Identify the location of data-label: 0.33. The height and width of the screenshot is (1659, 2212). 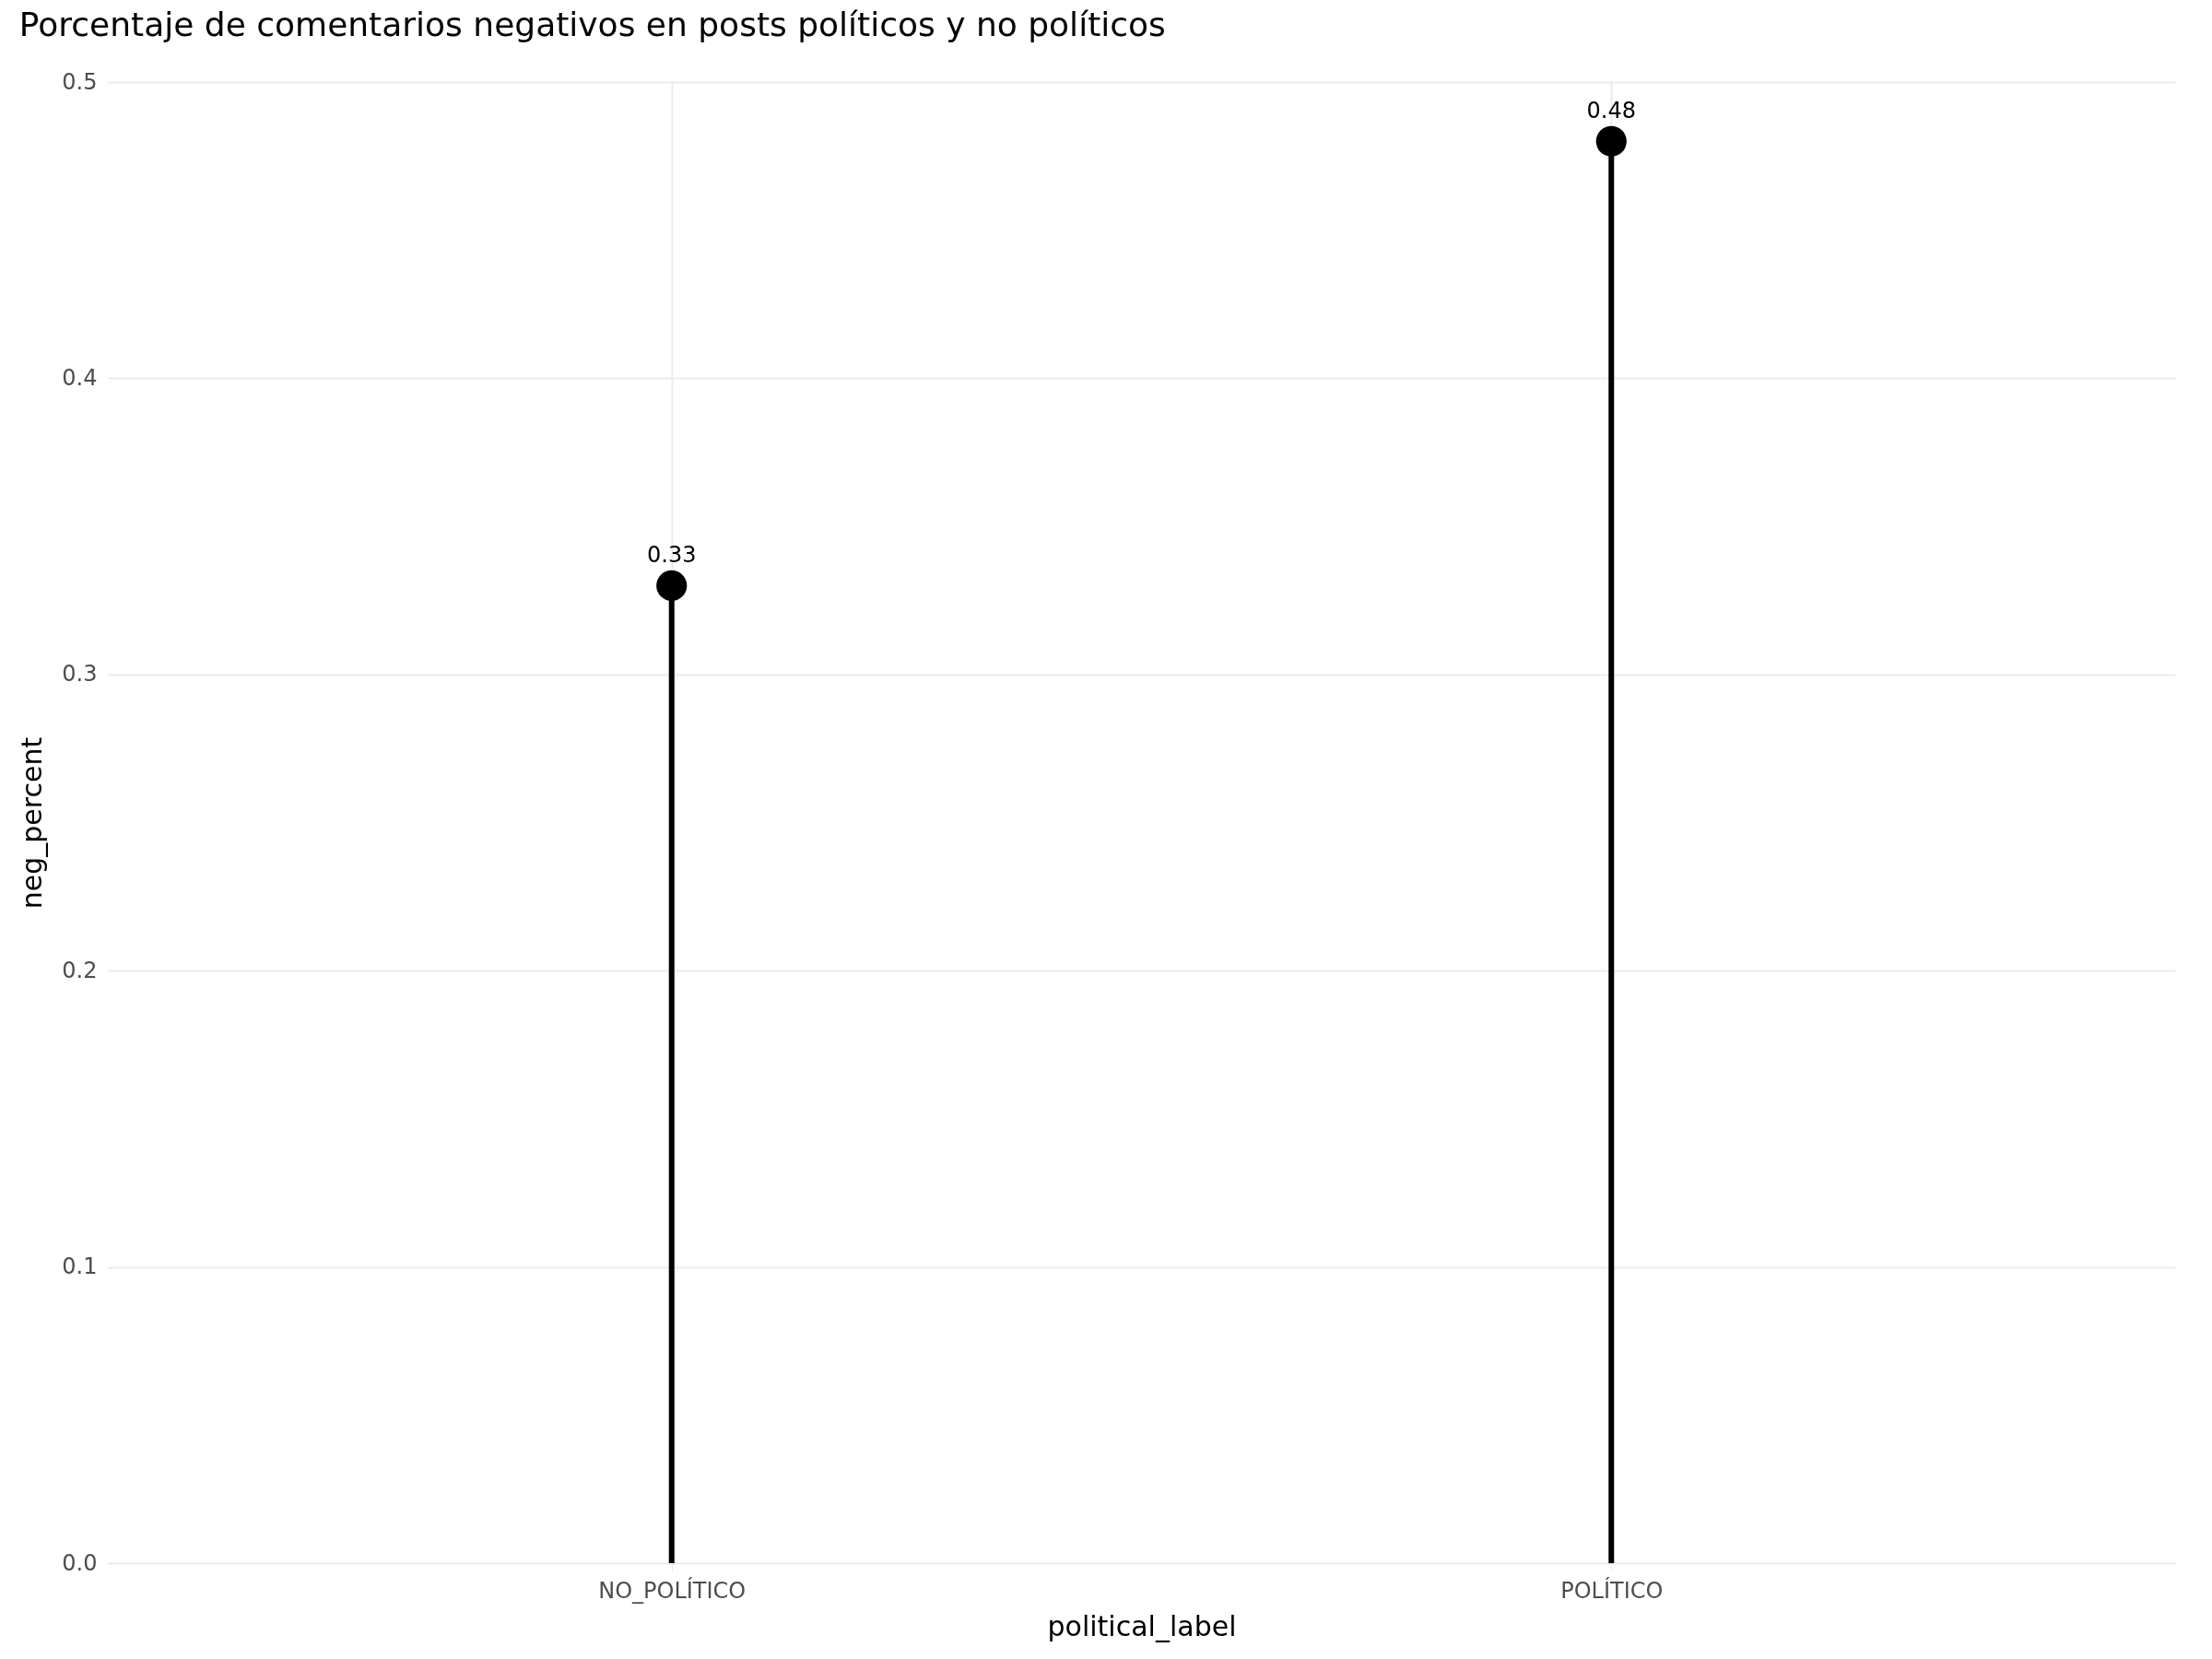
(672, 555).